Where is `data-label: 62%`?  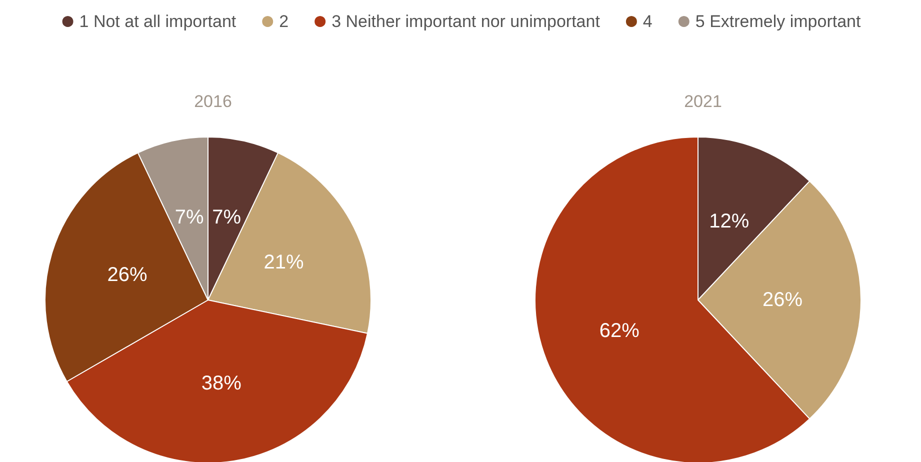 data-label: 62% is located at coordinates (619, 331).